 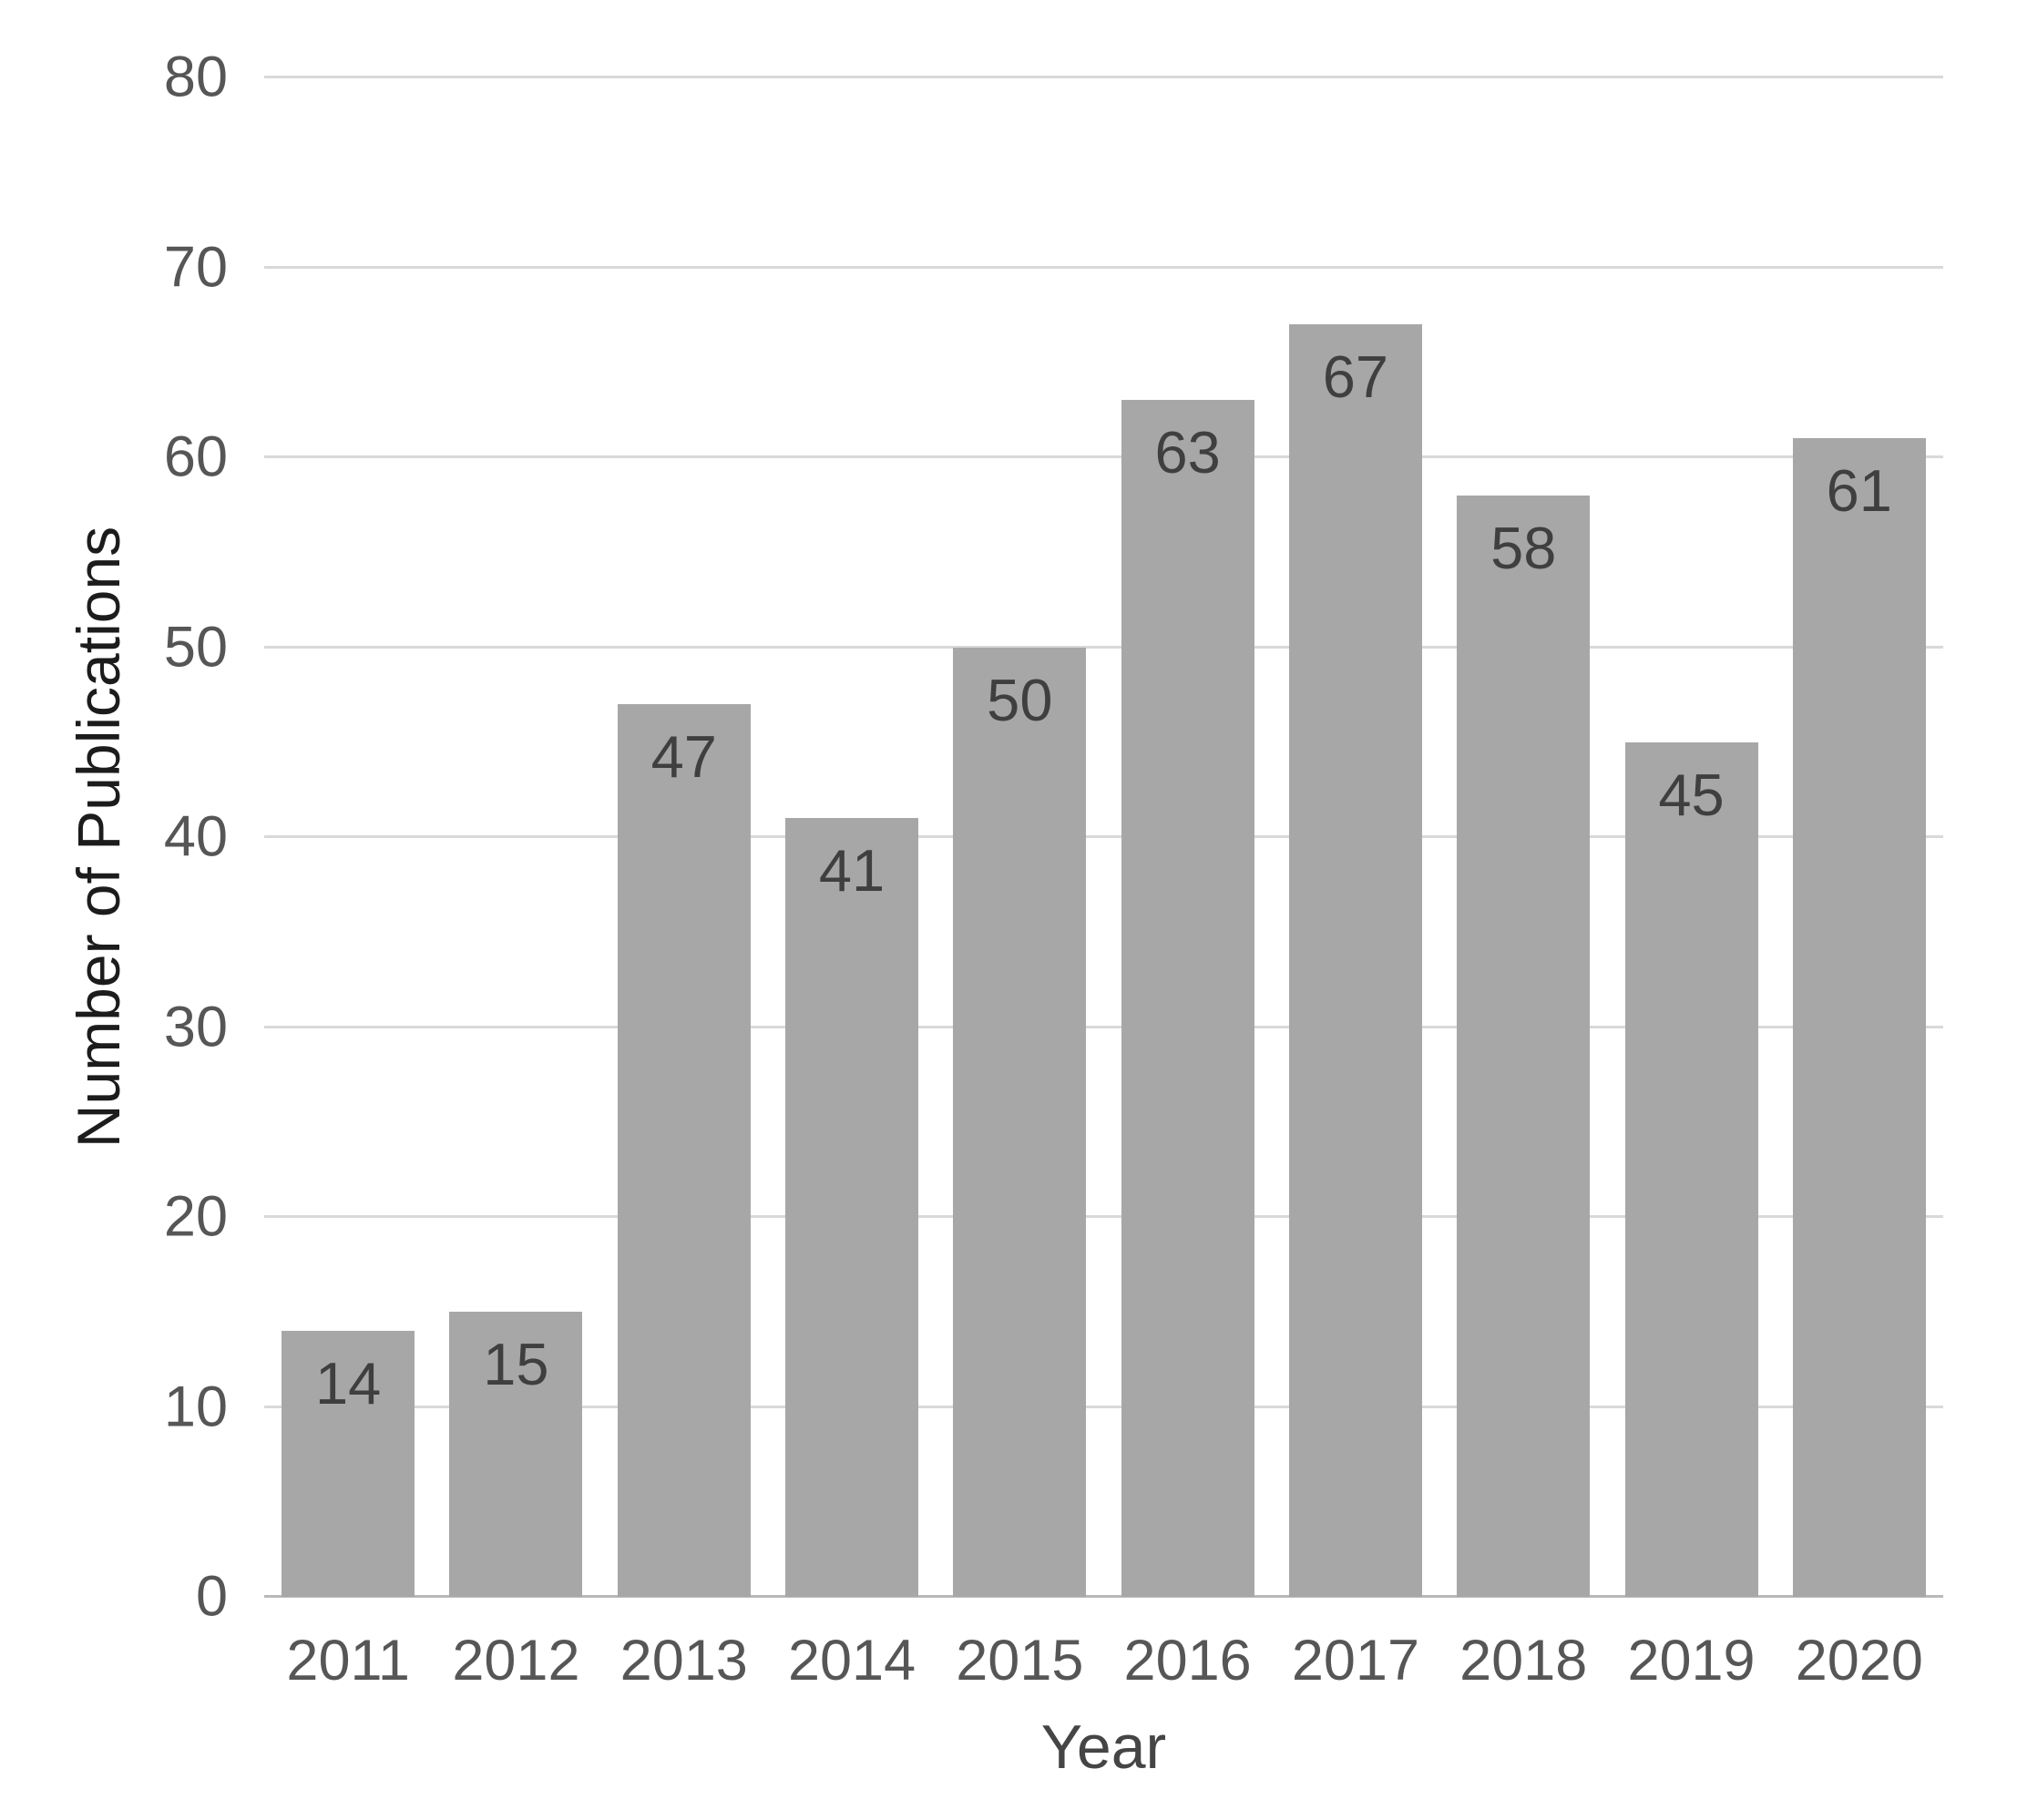 What do you see at coordinates (683, 757) in the screenshot?
I see `bar-value-label-2013: 47` at bounding box center [683, 757].